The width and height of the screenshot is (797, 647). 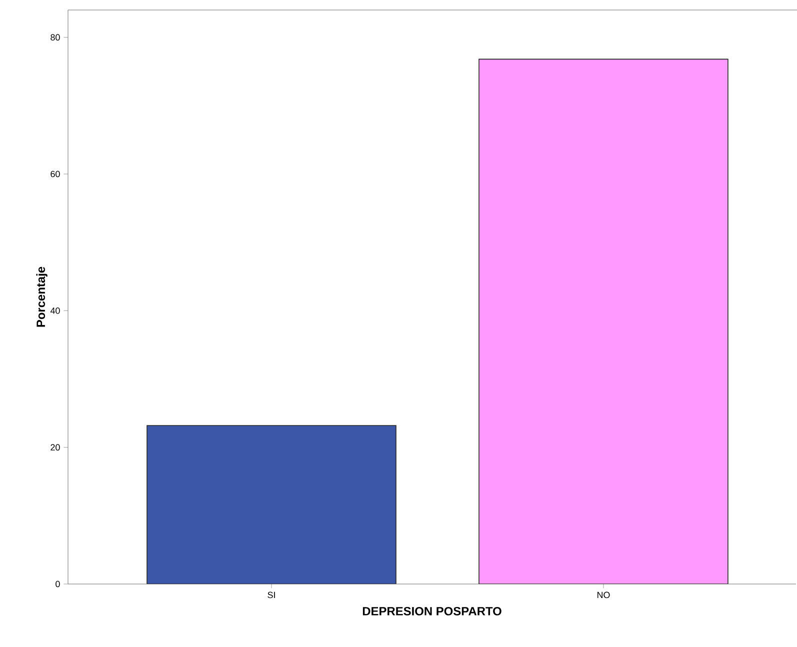 I want to click on y-tick-label: 20, so click(x=55, y=447).